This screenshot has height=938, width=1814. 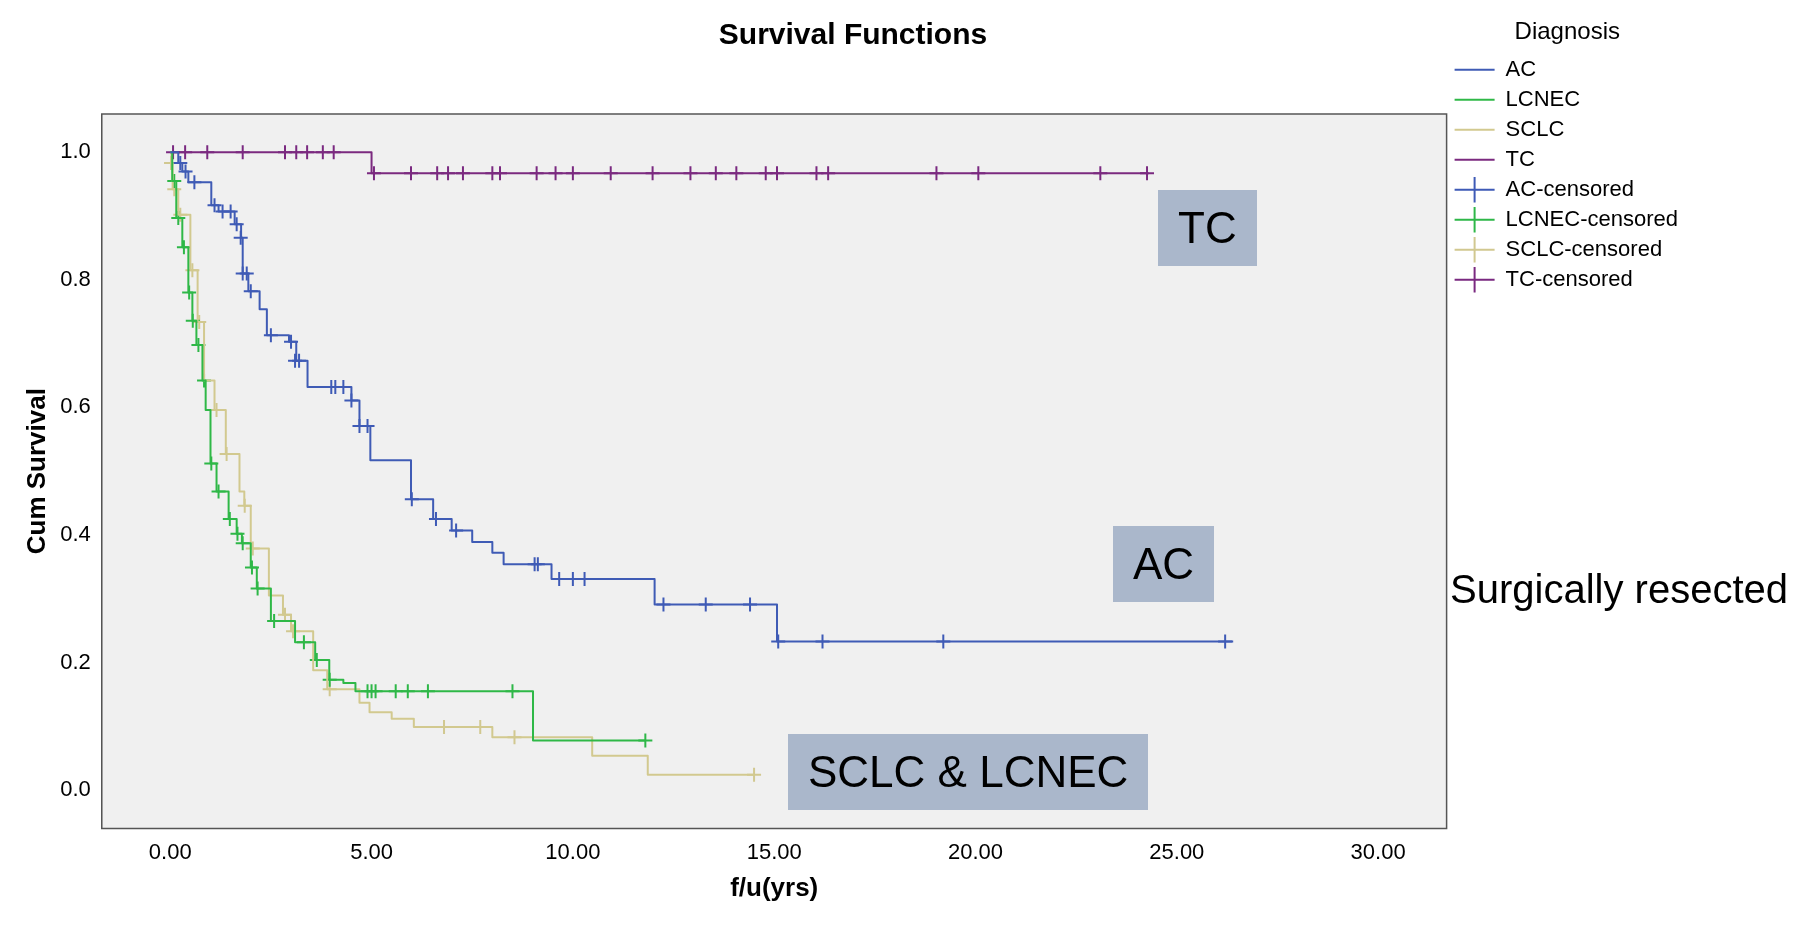 I want to click on x-tick-label: 30.00, so click(x=1378, y=851).